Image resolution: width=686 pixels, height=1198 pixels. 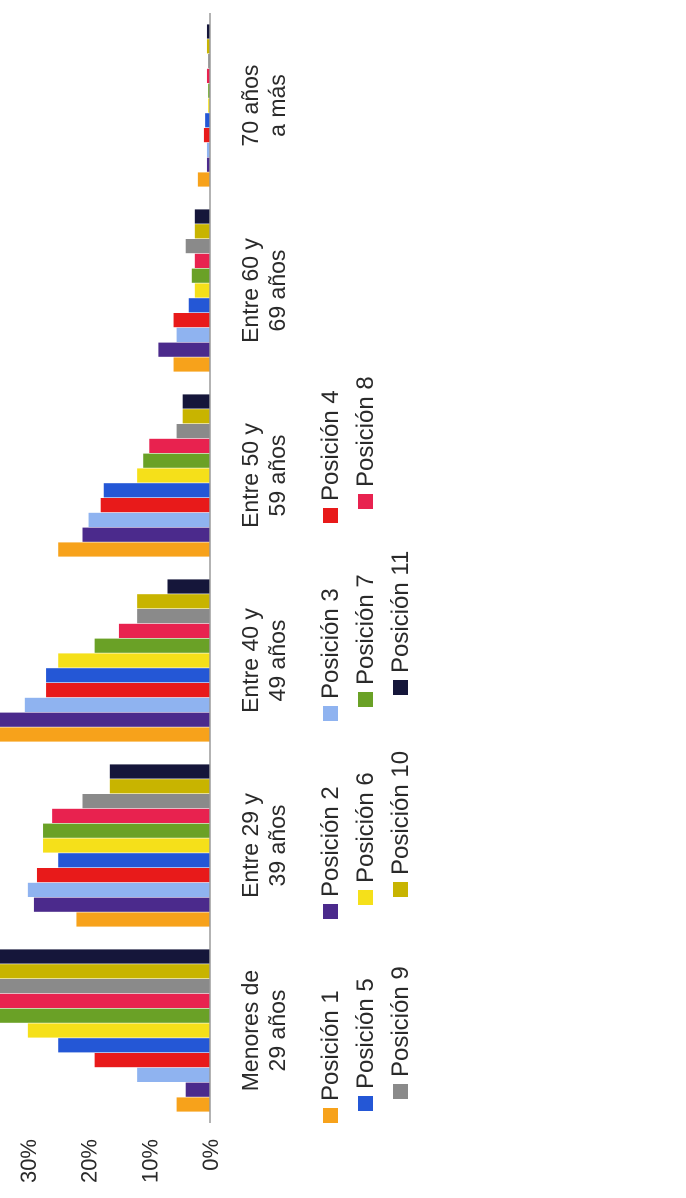 What do you see at coordinates (330, 1045) in the screenshot?
I see `legend-label: Posición 1` at bounding box center [330, 1045].